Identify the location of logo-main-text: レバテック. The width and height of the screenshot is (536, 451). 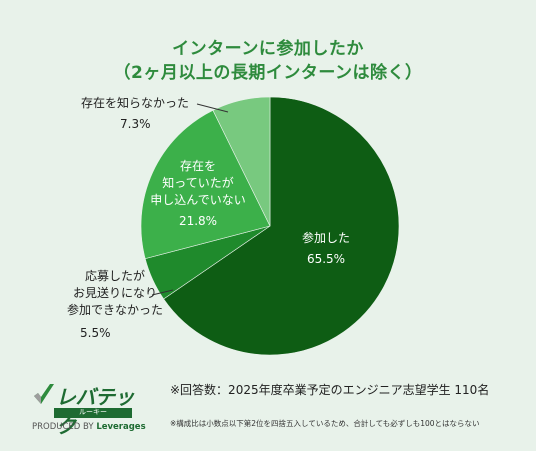
(95, 411).